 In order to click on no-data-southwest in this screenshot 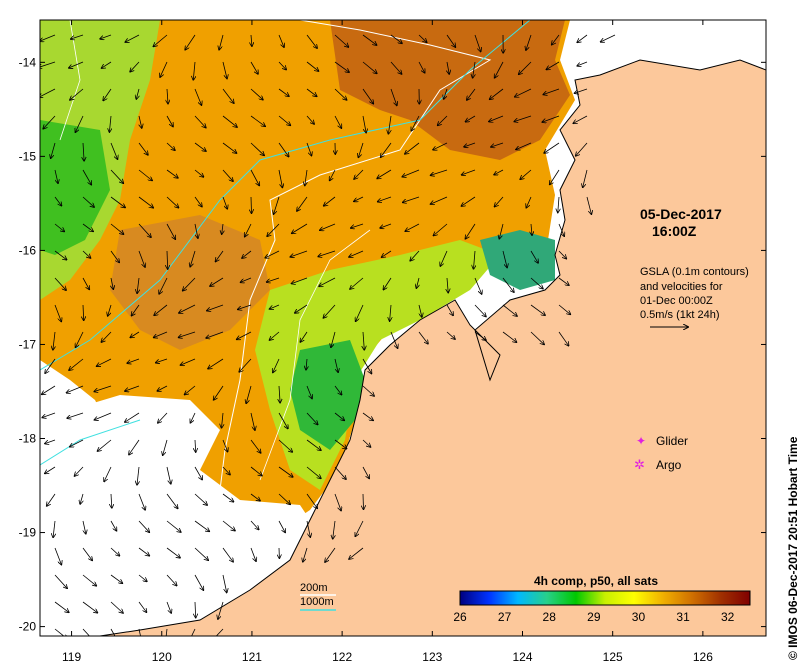, I will do `click(175, 502)`.